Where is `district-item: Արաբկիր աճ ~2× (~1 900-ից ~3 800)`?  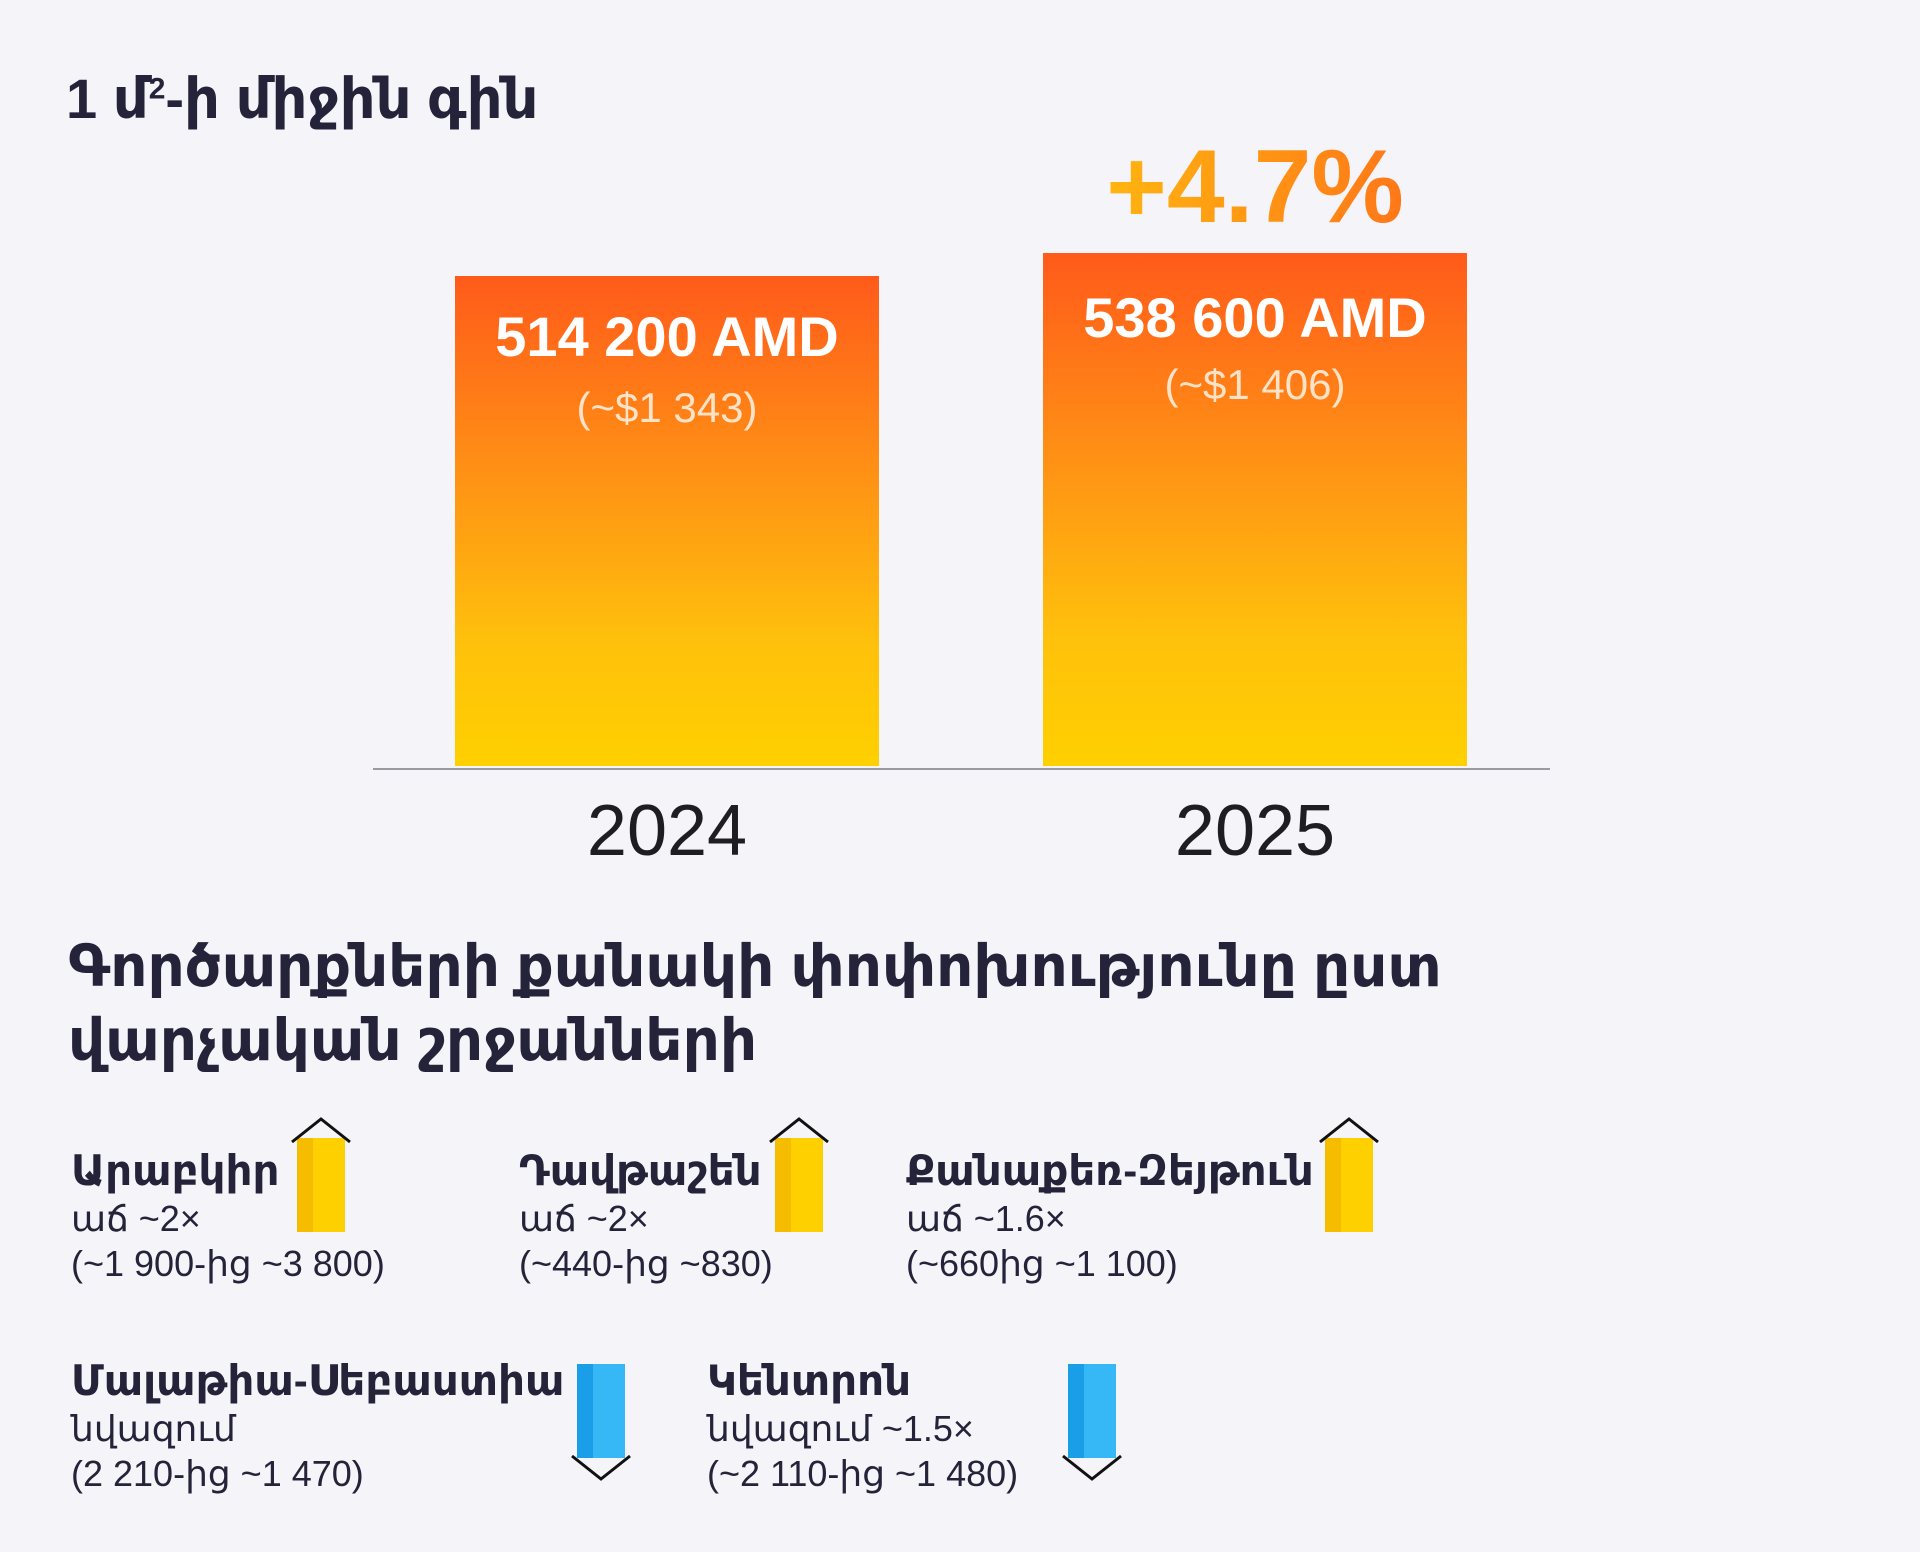 district-item: Արաբկիր աճ ~2× (~1 900-ից ~3 800) is located at coordinates (228, 1216).